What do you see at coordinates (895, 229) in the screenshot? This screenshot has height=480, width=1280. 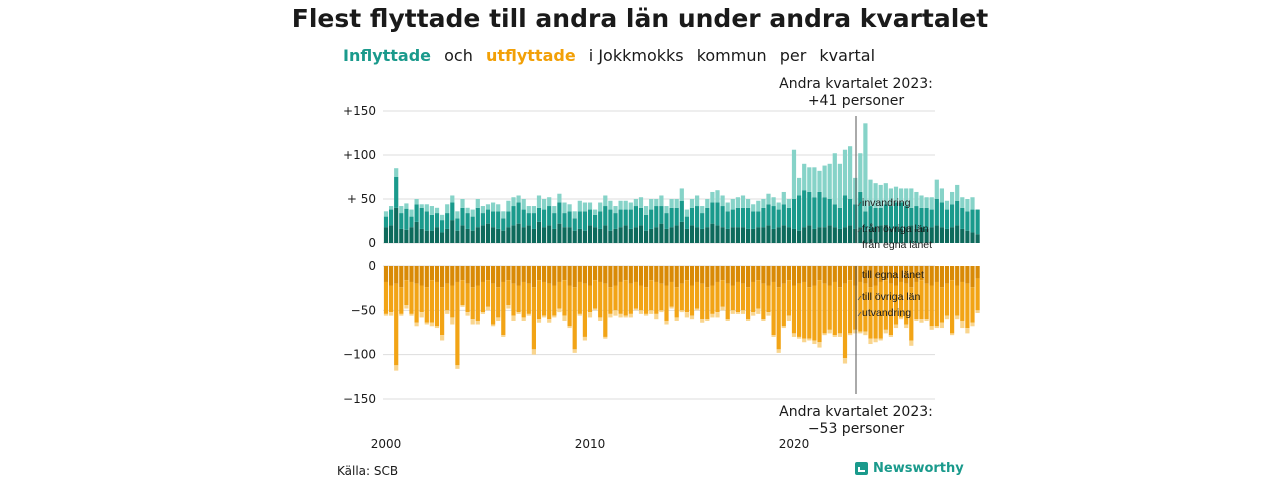 I see `legend-in-label: från övriga län` at bounding box center [895, 229].